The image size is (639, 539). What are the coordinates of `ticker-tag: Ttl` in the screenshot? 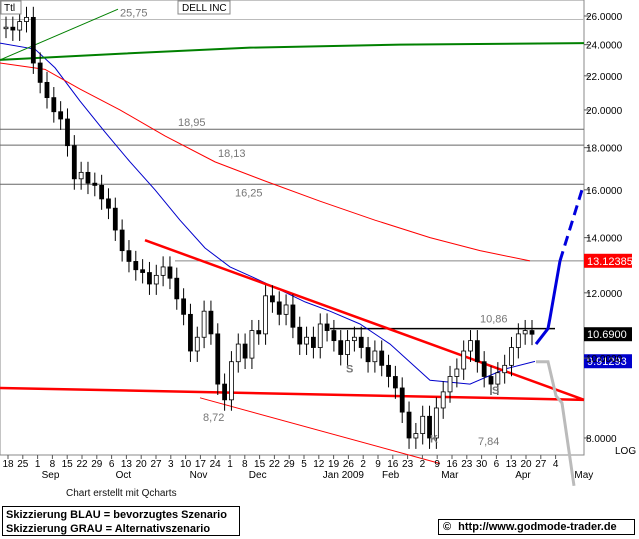 It's located at (9, 8).